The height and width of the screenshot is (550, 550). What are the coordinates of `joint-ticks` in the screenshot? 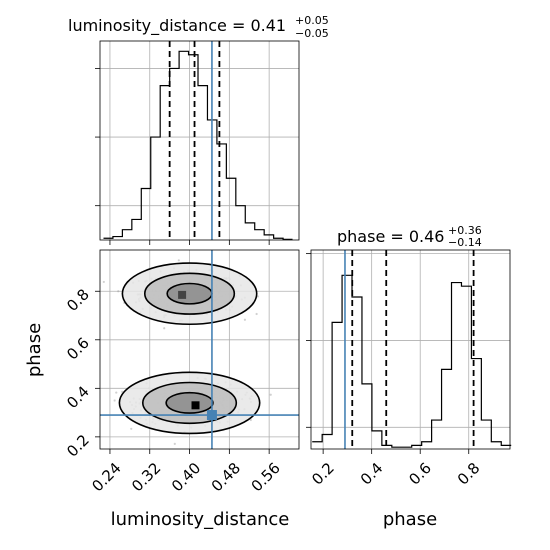 It's located at (182, 372).